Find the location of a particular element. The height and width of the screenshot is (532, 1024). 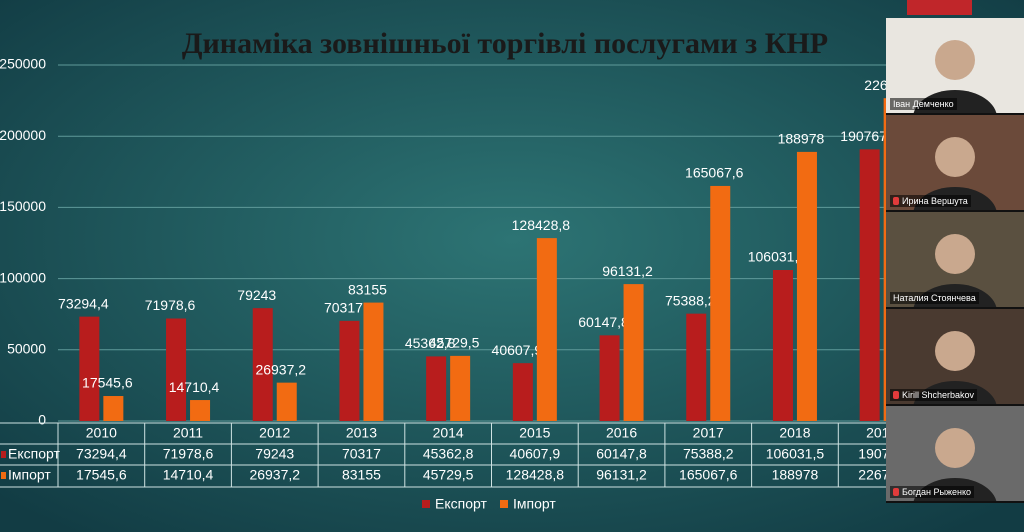

participant-label: Kirill Shcherbakov is located at coordinates (938, 395).